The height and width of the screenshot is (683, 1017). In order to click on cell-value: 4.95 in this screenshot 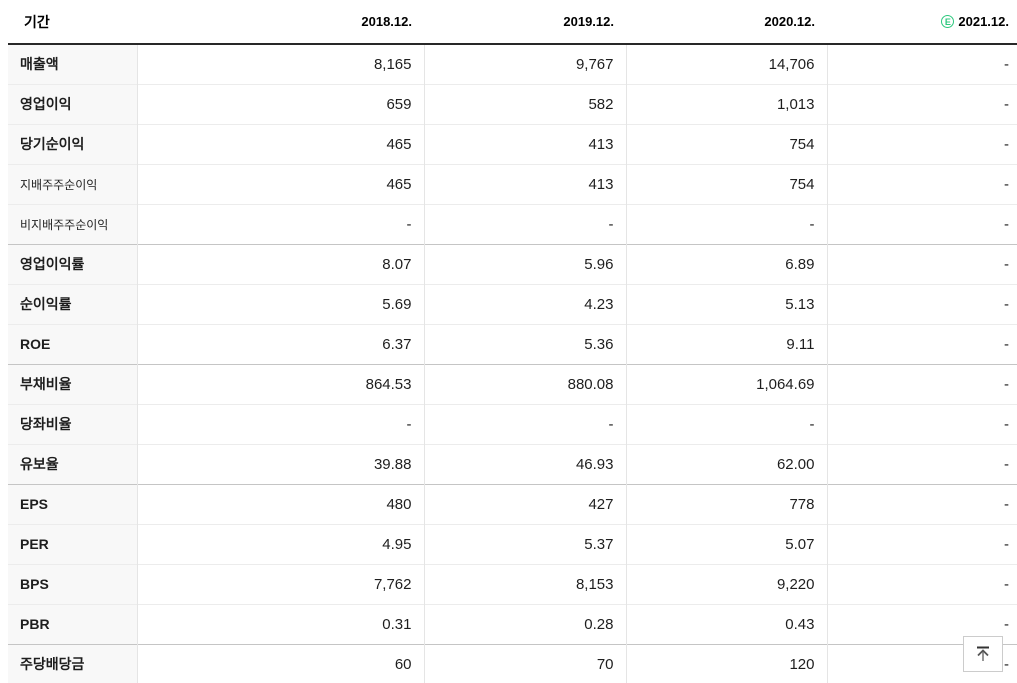, I will do `click(280, 543)`.